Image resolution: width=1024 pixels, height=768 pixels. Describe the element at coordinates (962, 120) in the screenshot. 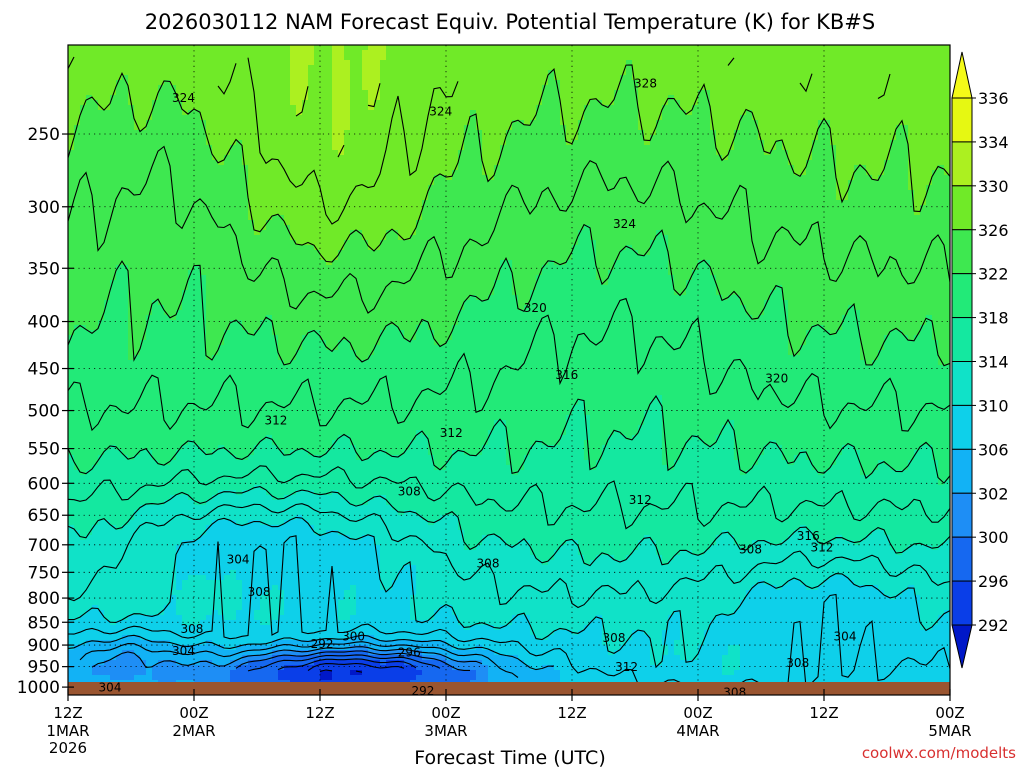

I see `colorbar-swatch` at that location.